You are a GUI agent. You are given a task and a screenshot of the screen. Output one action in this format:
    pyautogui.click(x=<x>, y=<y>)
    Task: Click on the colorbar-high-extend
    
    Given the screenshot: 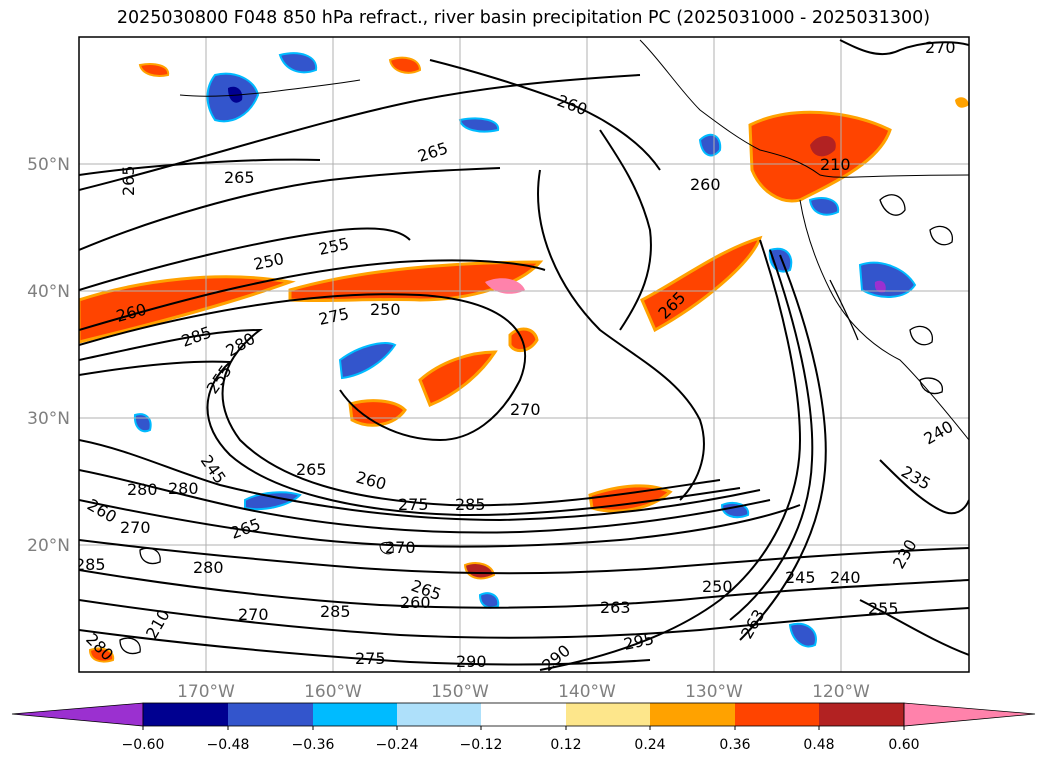 What is the action you would take?
    pyautogui.click(x=969, y=714)
    